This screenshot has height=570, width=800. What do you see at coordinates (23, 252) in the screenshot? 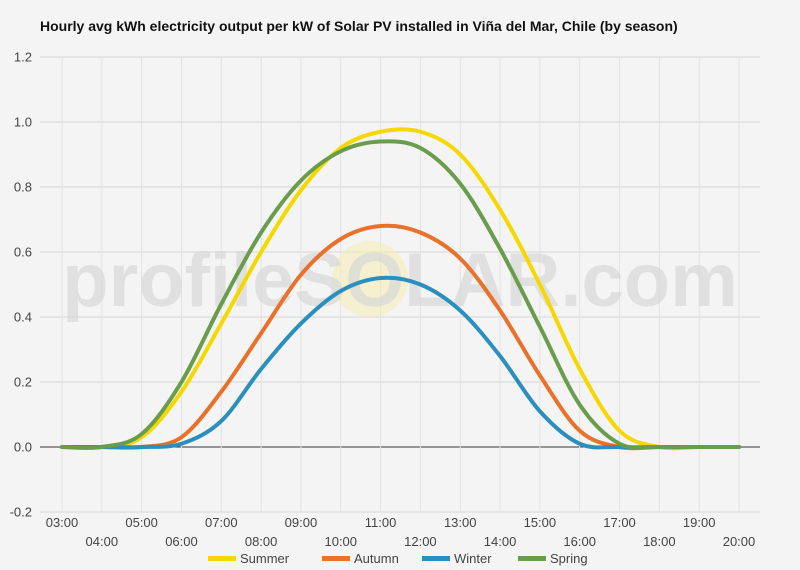
I see `y-tick-label: 0.6` at bounding box center [23, 252].